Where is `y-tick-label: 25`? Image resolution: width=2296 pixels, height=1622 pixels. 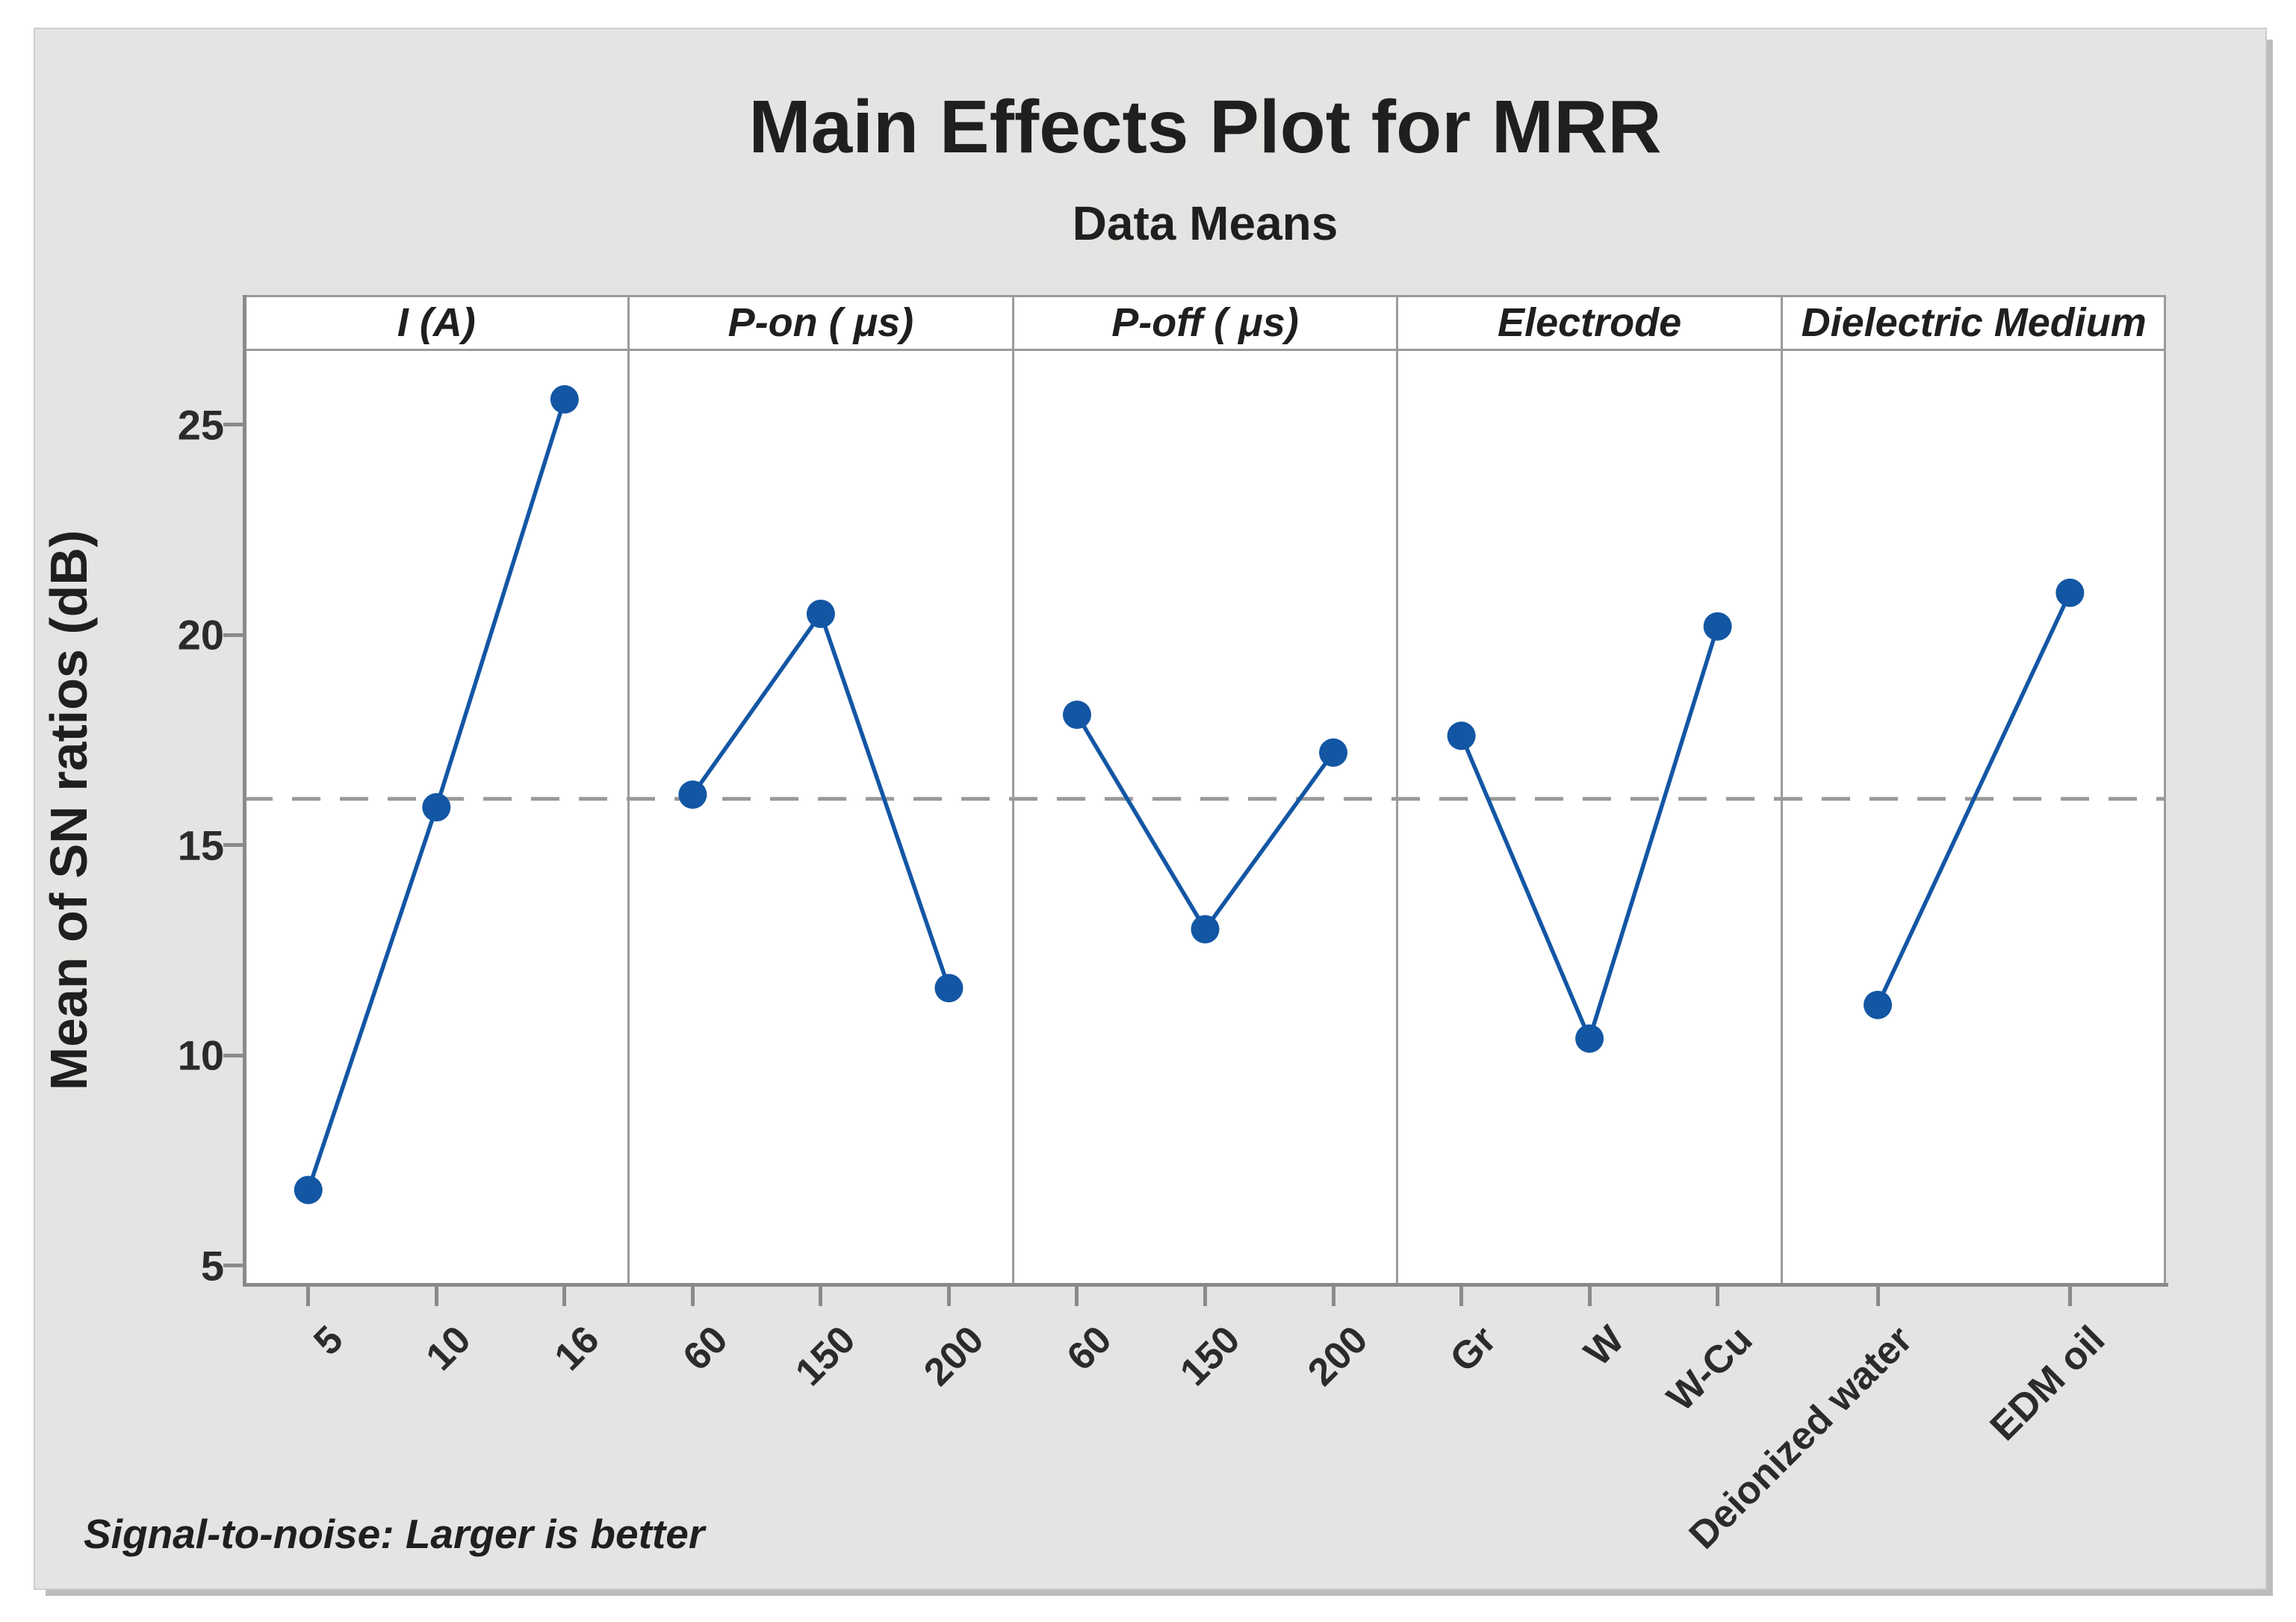
y-tick-label: 25 is located at coordinates (201, 425).